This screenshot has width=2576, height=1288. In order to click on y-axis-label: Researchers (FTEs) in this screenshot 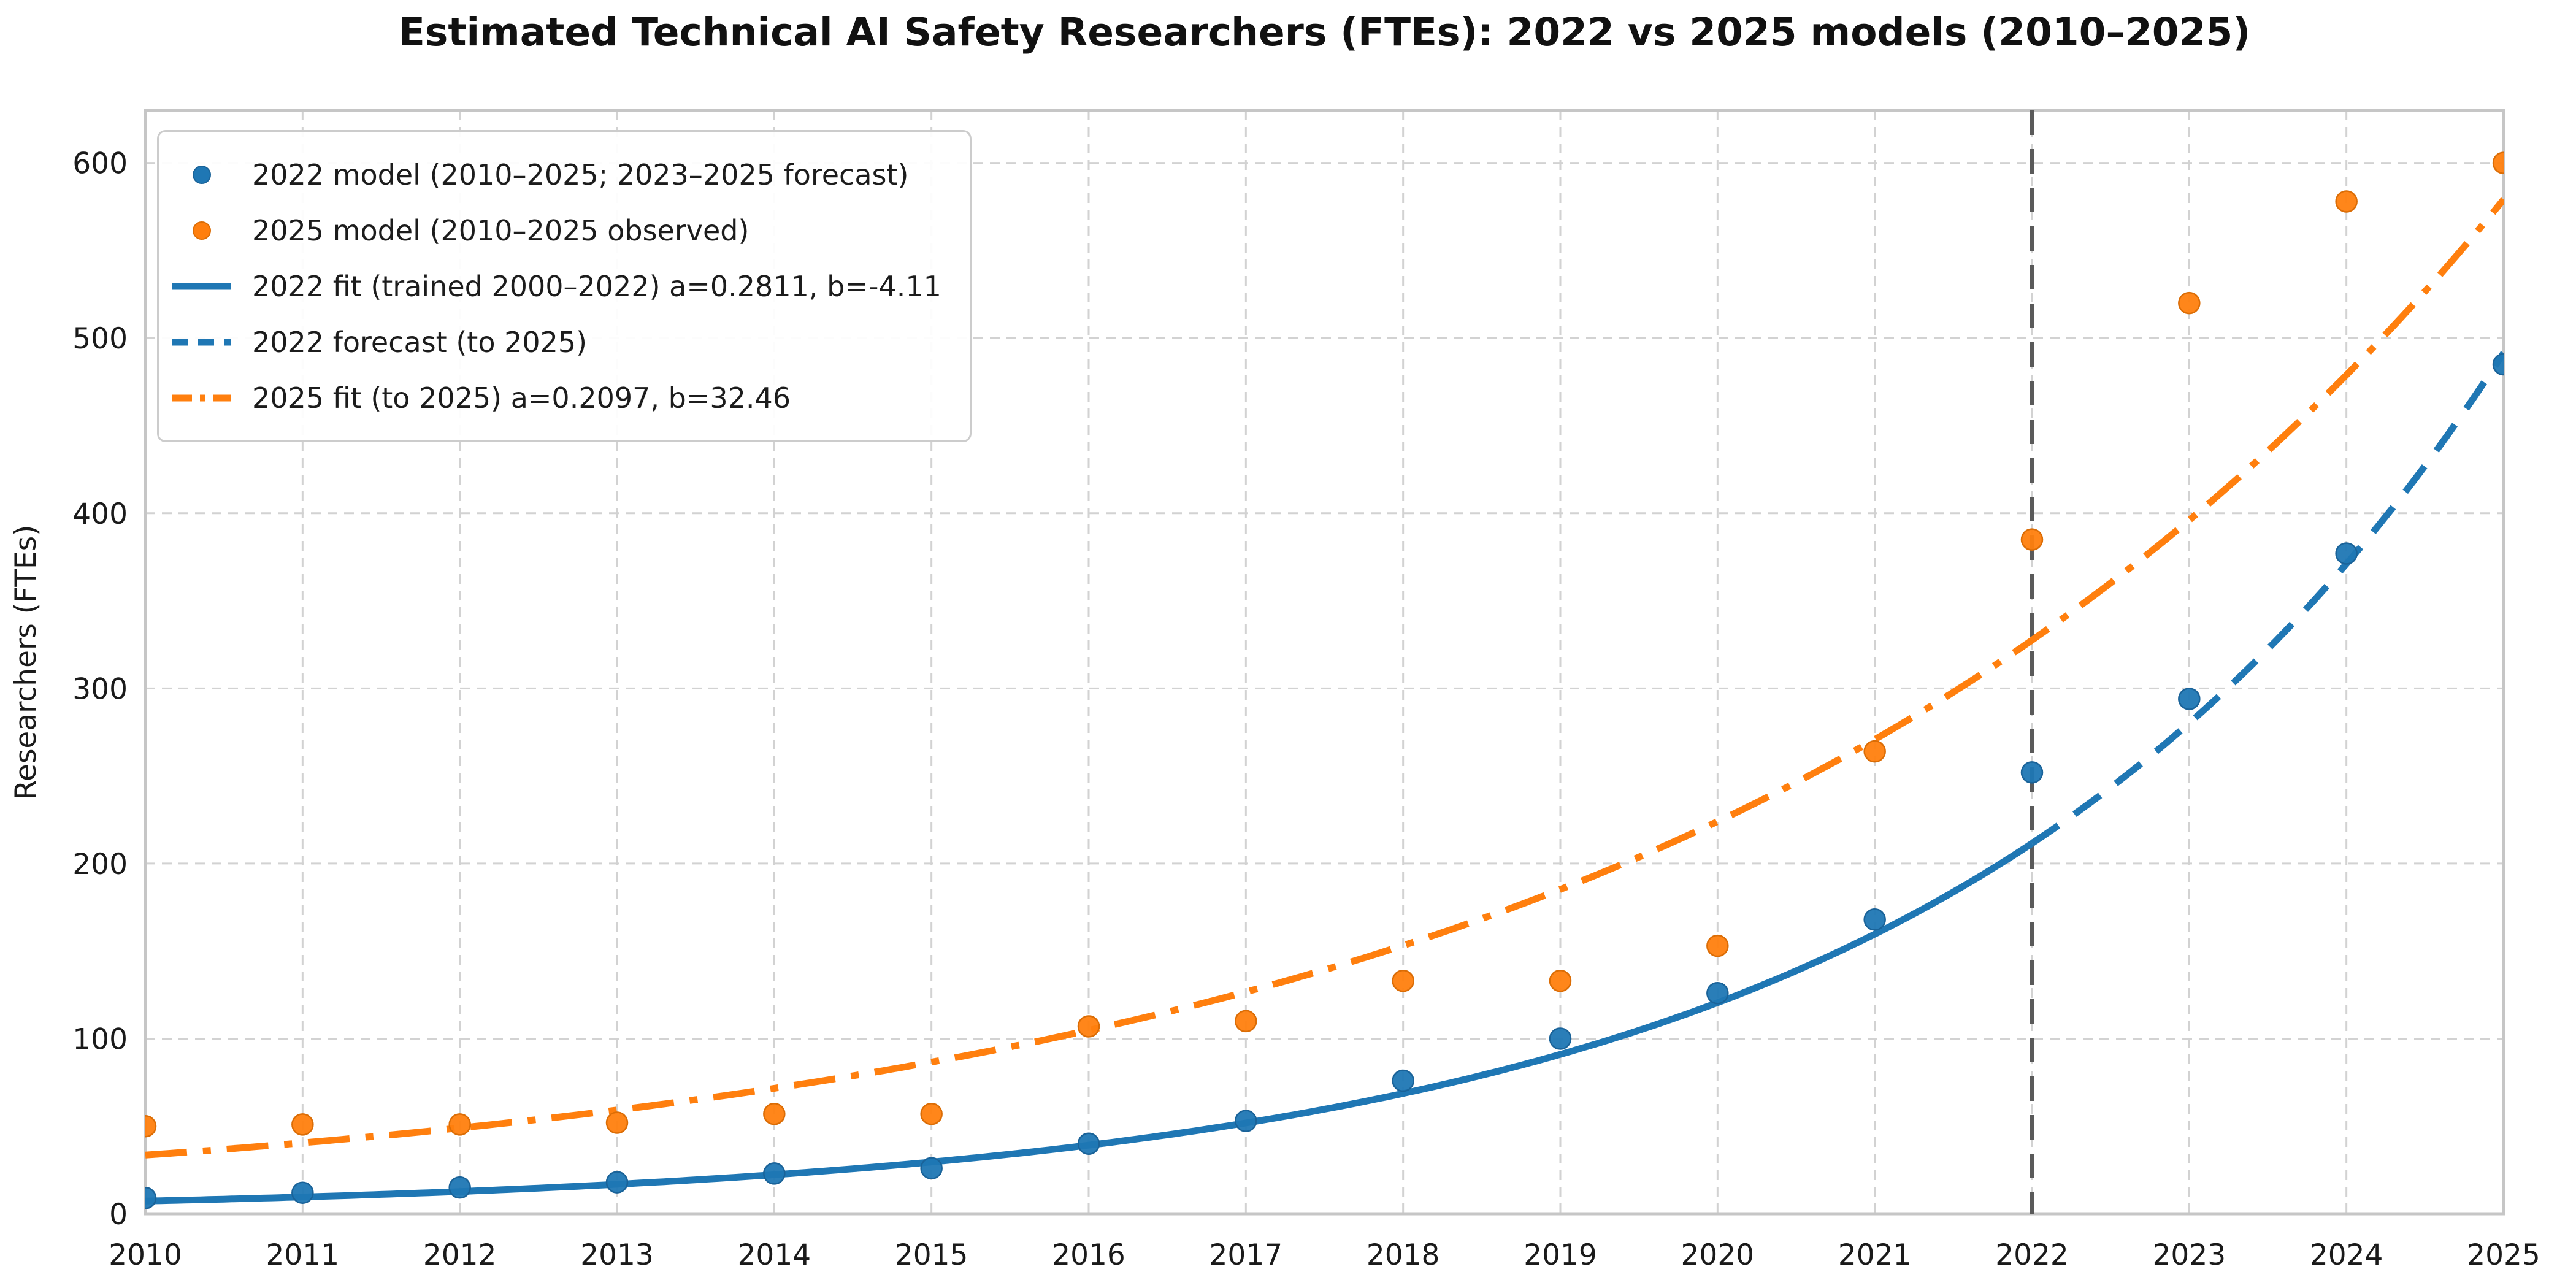, I will do `click(26, 662)`.